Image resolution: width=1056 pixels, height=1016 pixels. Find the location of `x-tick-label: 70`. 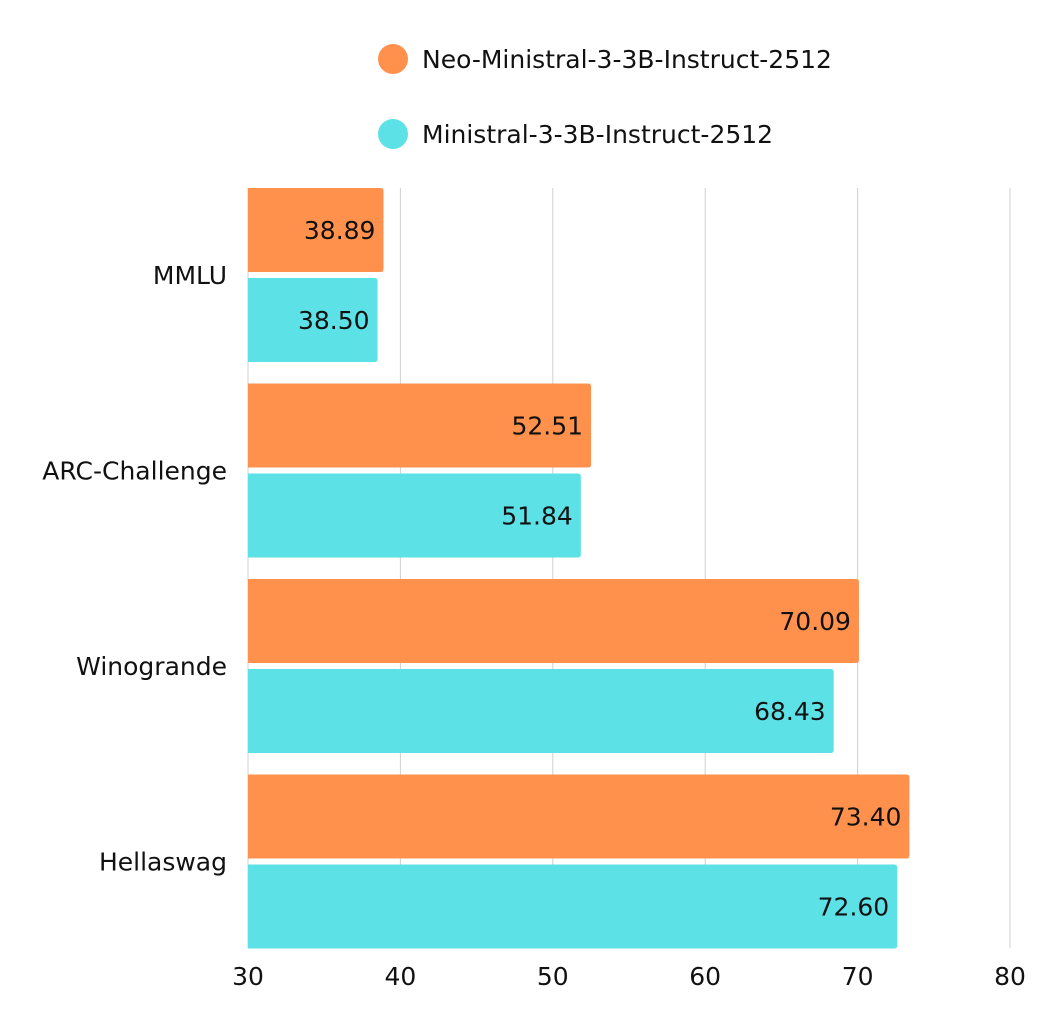

x-tick-label: 70 is located at coordinates (858, 976).